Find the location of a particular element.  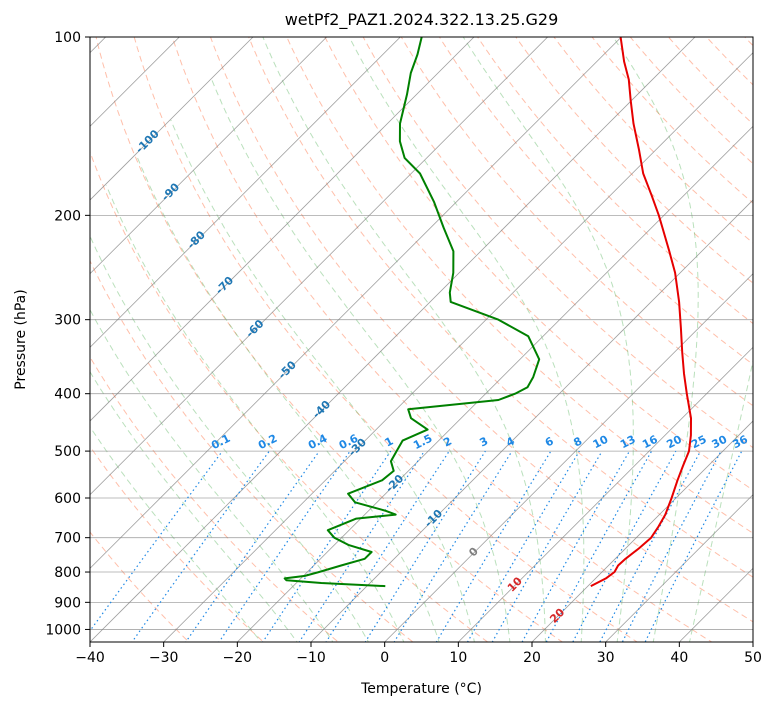

mixing-ratio-label: 25 is located at coordinates (699, 442).